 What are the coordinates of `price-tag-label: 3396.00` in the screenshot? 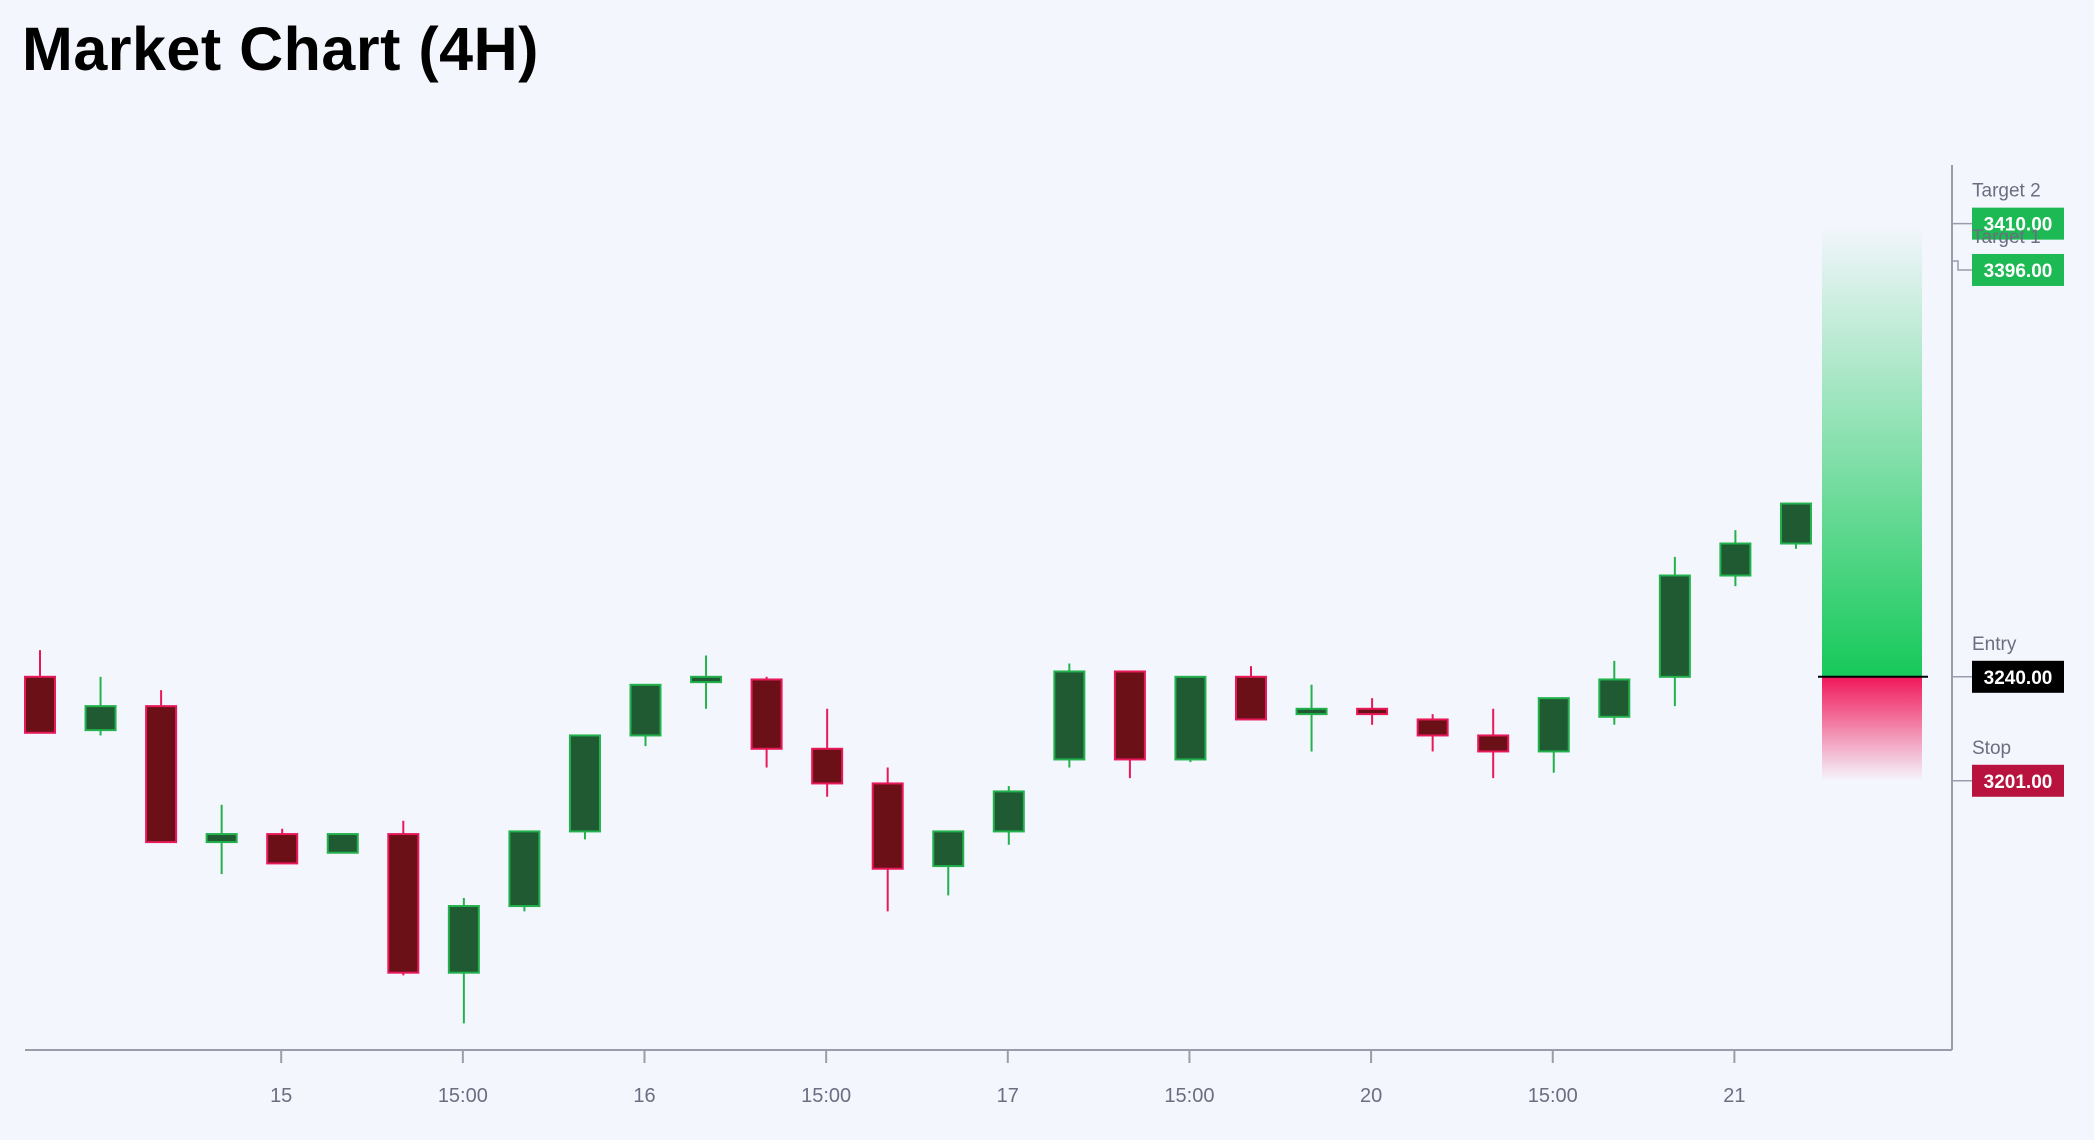 It's located at (2018, 271).